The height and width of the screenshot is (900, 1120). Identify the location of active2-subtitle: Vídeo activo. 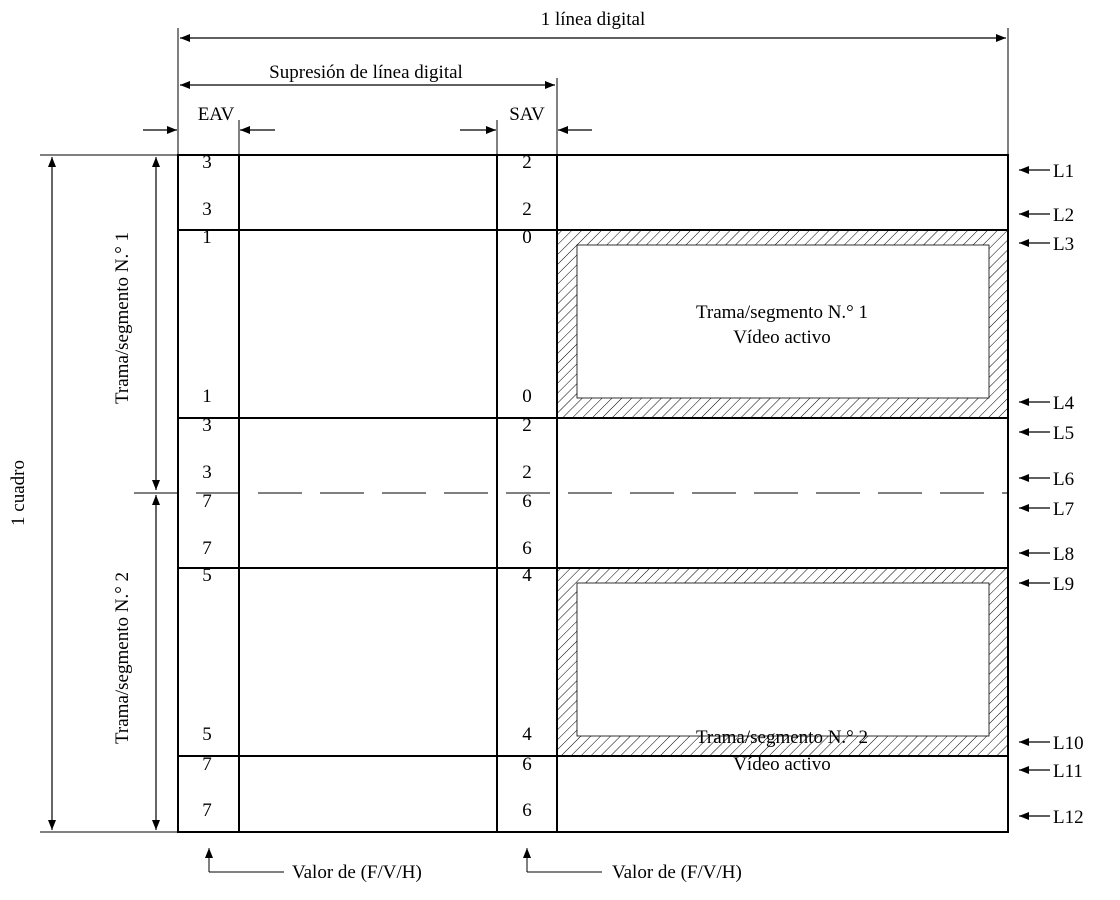
(782, 764).